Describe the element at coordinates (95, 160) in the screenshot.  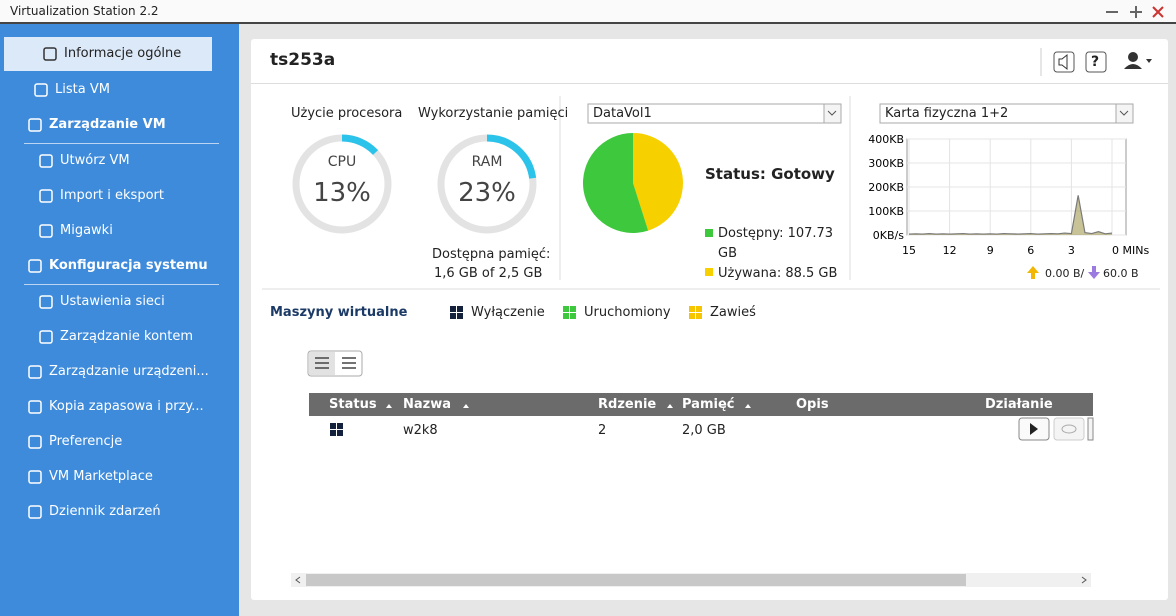
I see `sidebar-item: Utwórz VM` at that location.